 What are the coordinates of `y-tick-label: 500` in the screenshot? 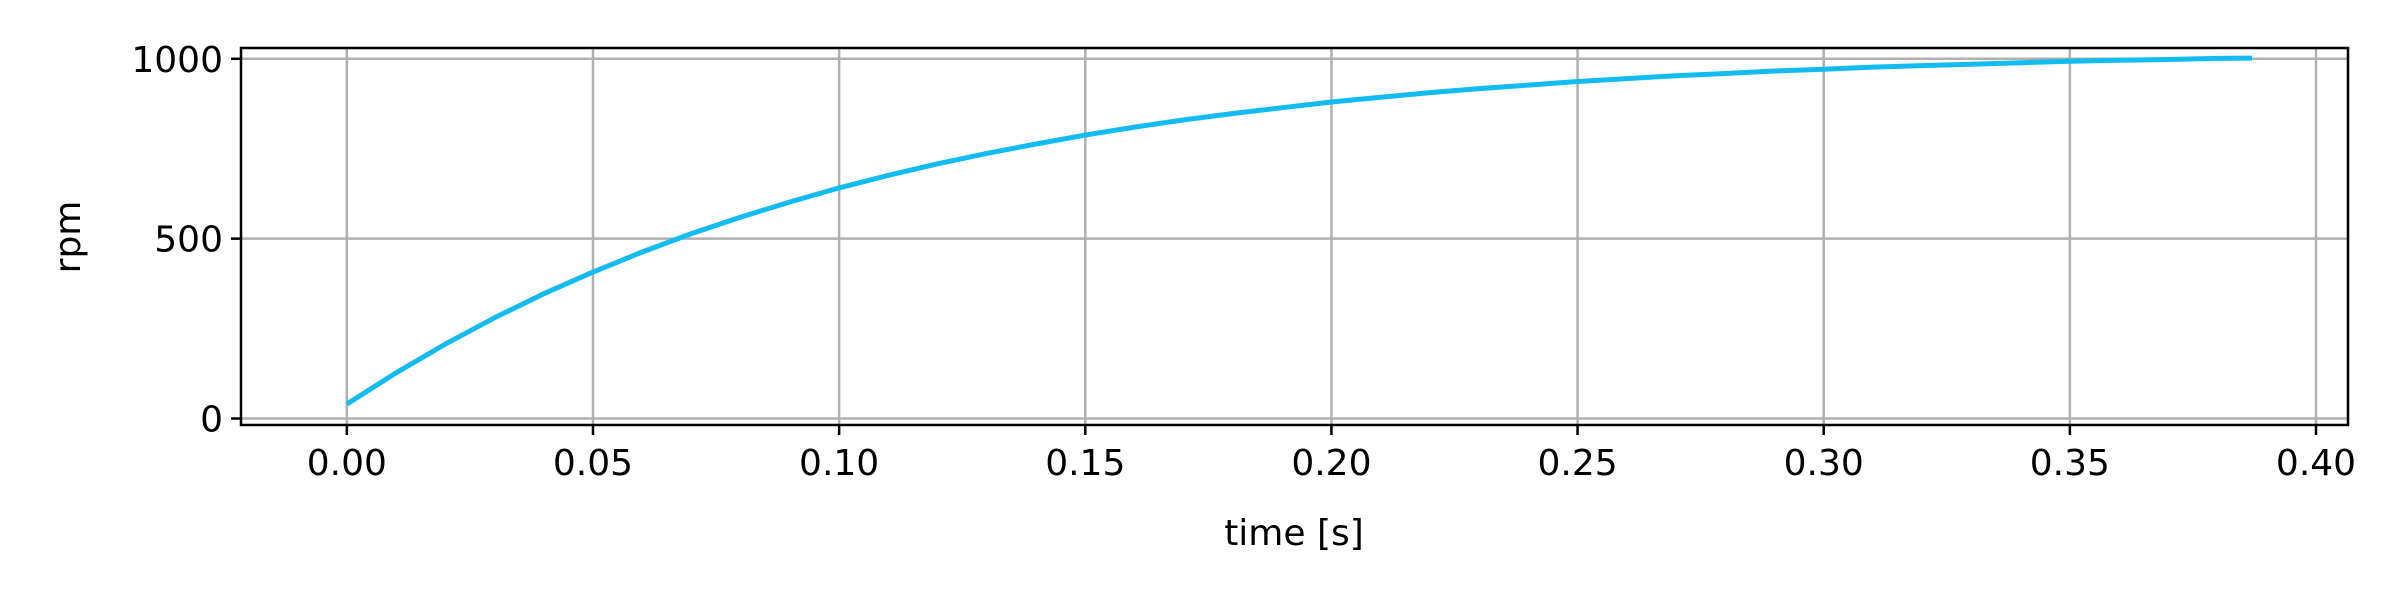 It's located at (188, 240).